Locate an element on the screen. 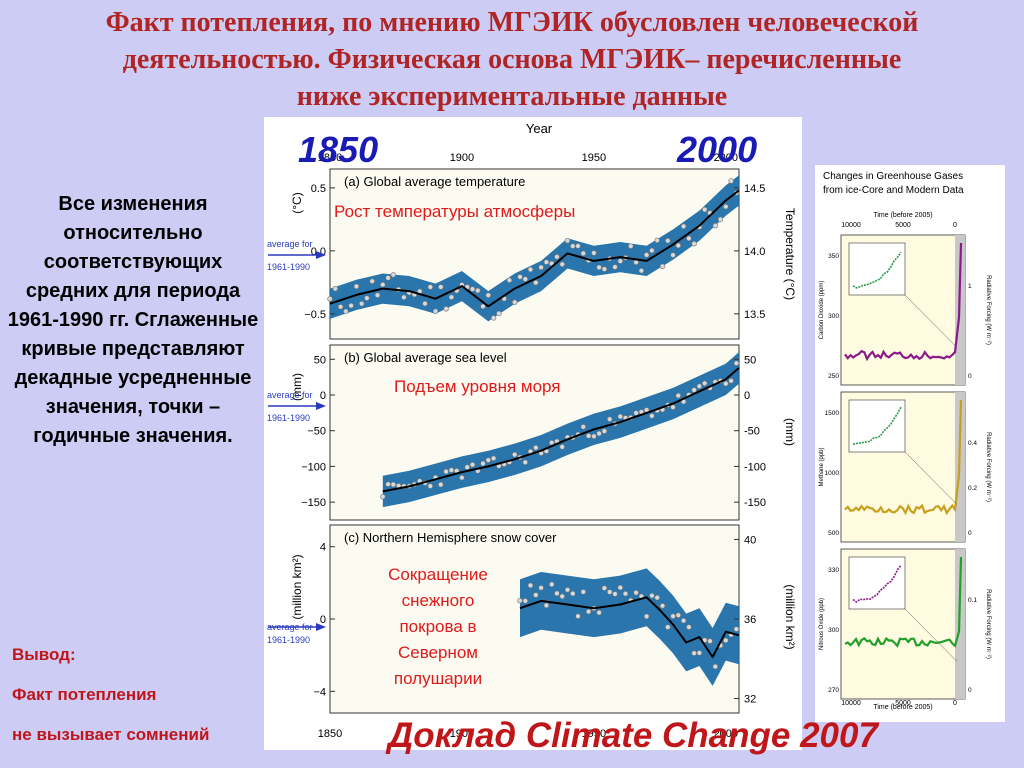  left-tick-label: 50 is located at coordinates (320, 360).